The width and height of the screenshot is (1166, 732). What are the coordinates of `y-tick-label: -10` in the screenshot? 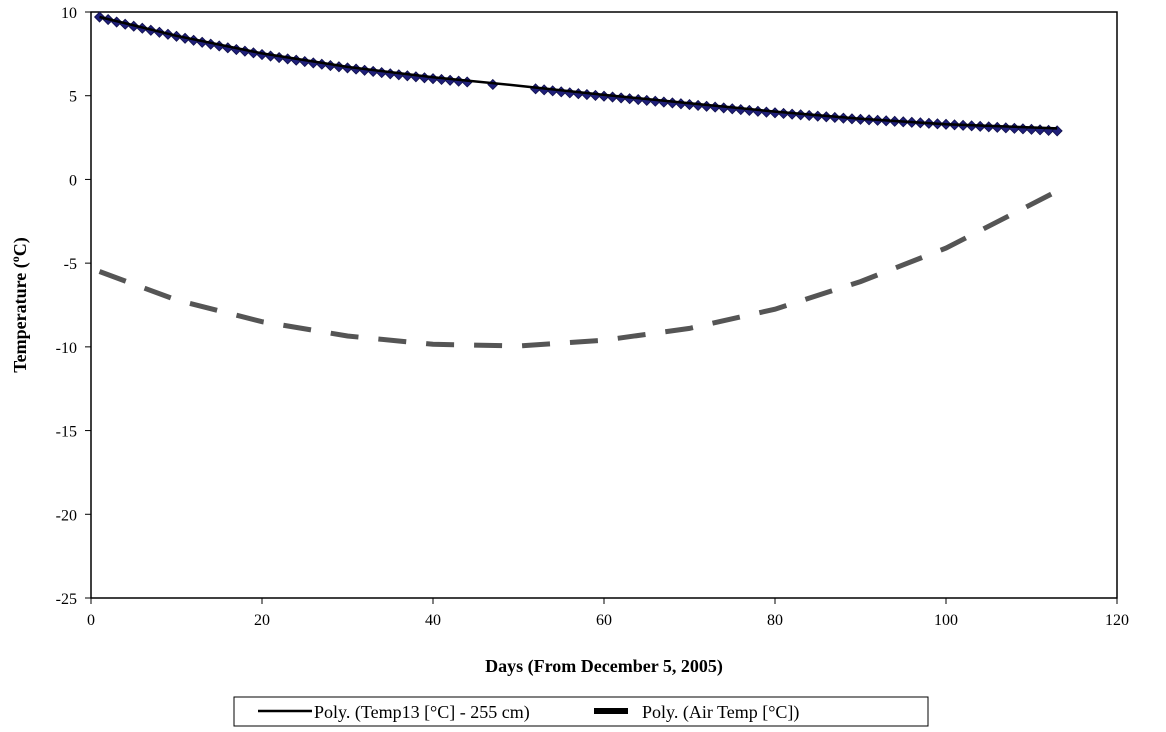 It's located at (66, 348).